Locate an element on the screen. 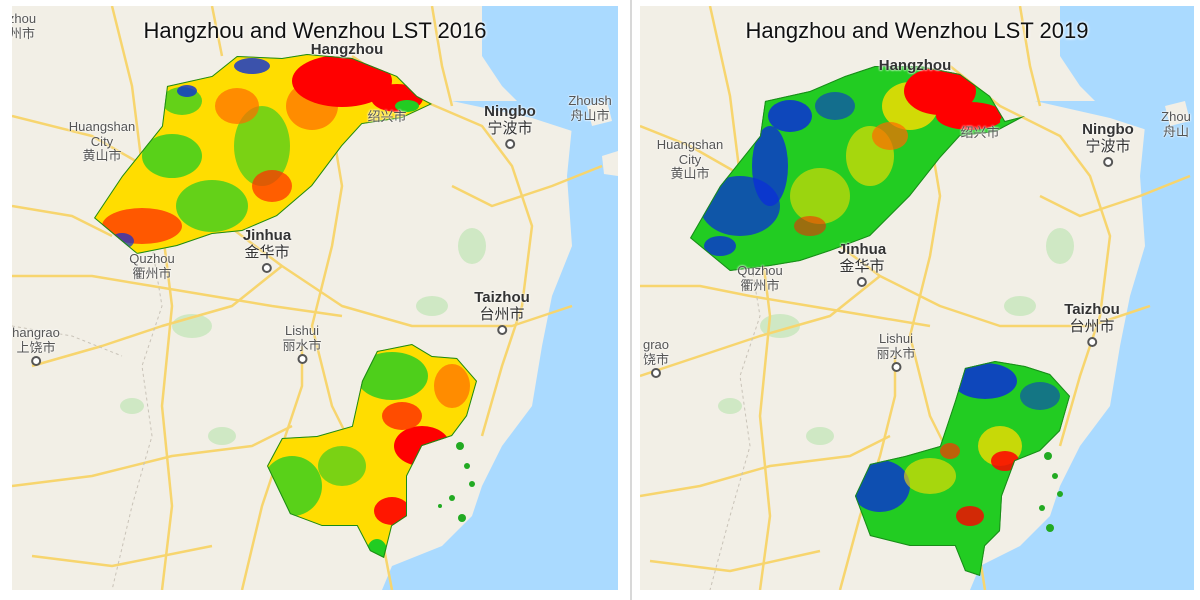  city-label-zhoushan: Zhoush 舟山市 is located at coordinates (590, 108).